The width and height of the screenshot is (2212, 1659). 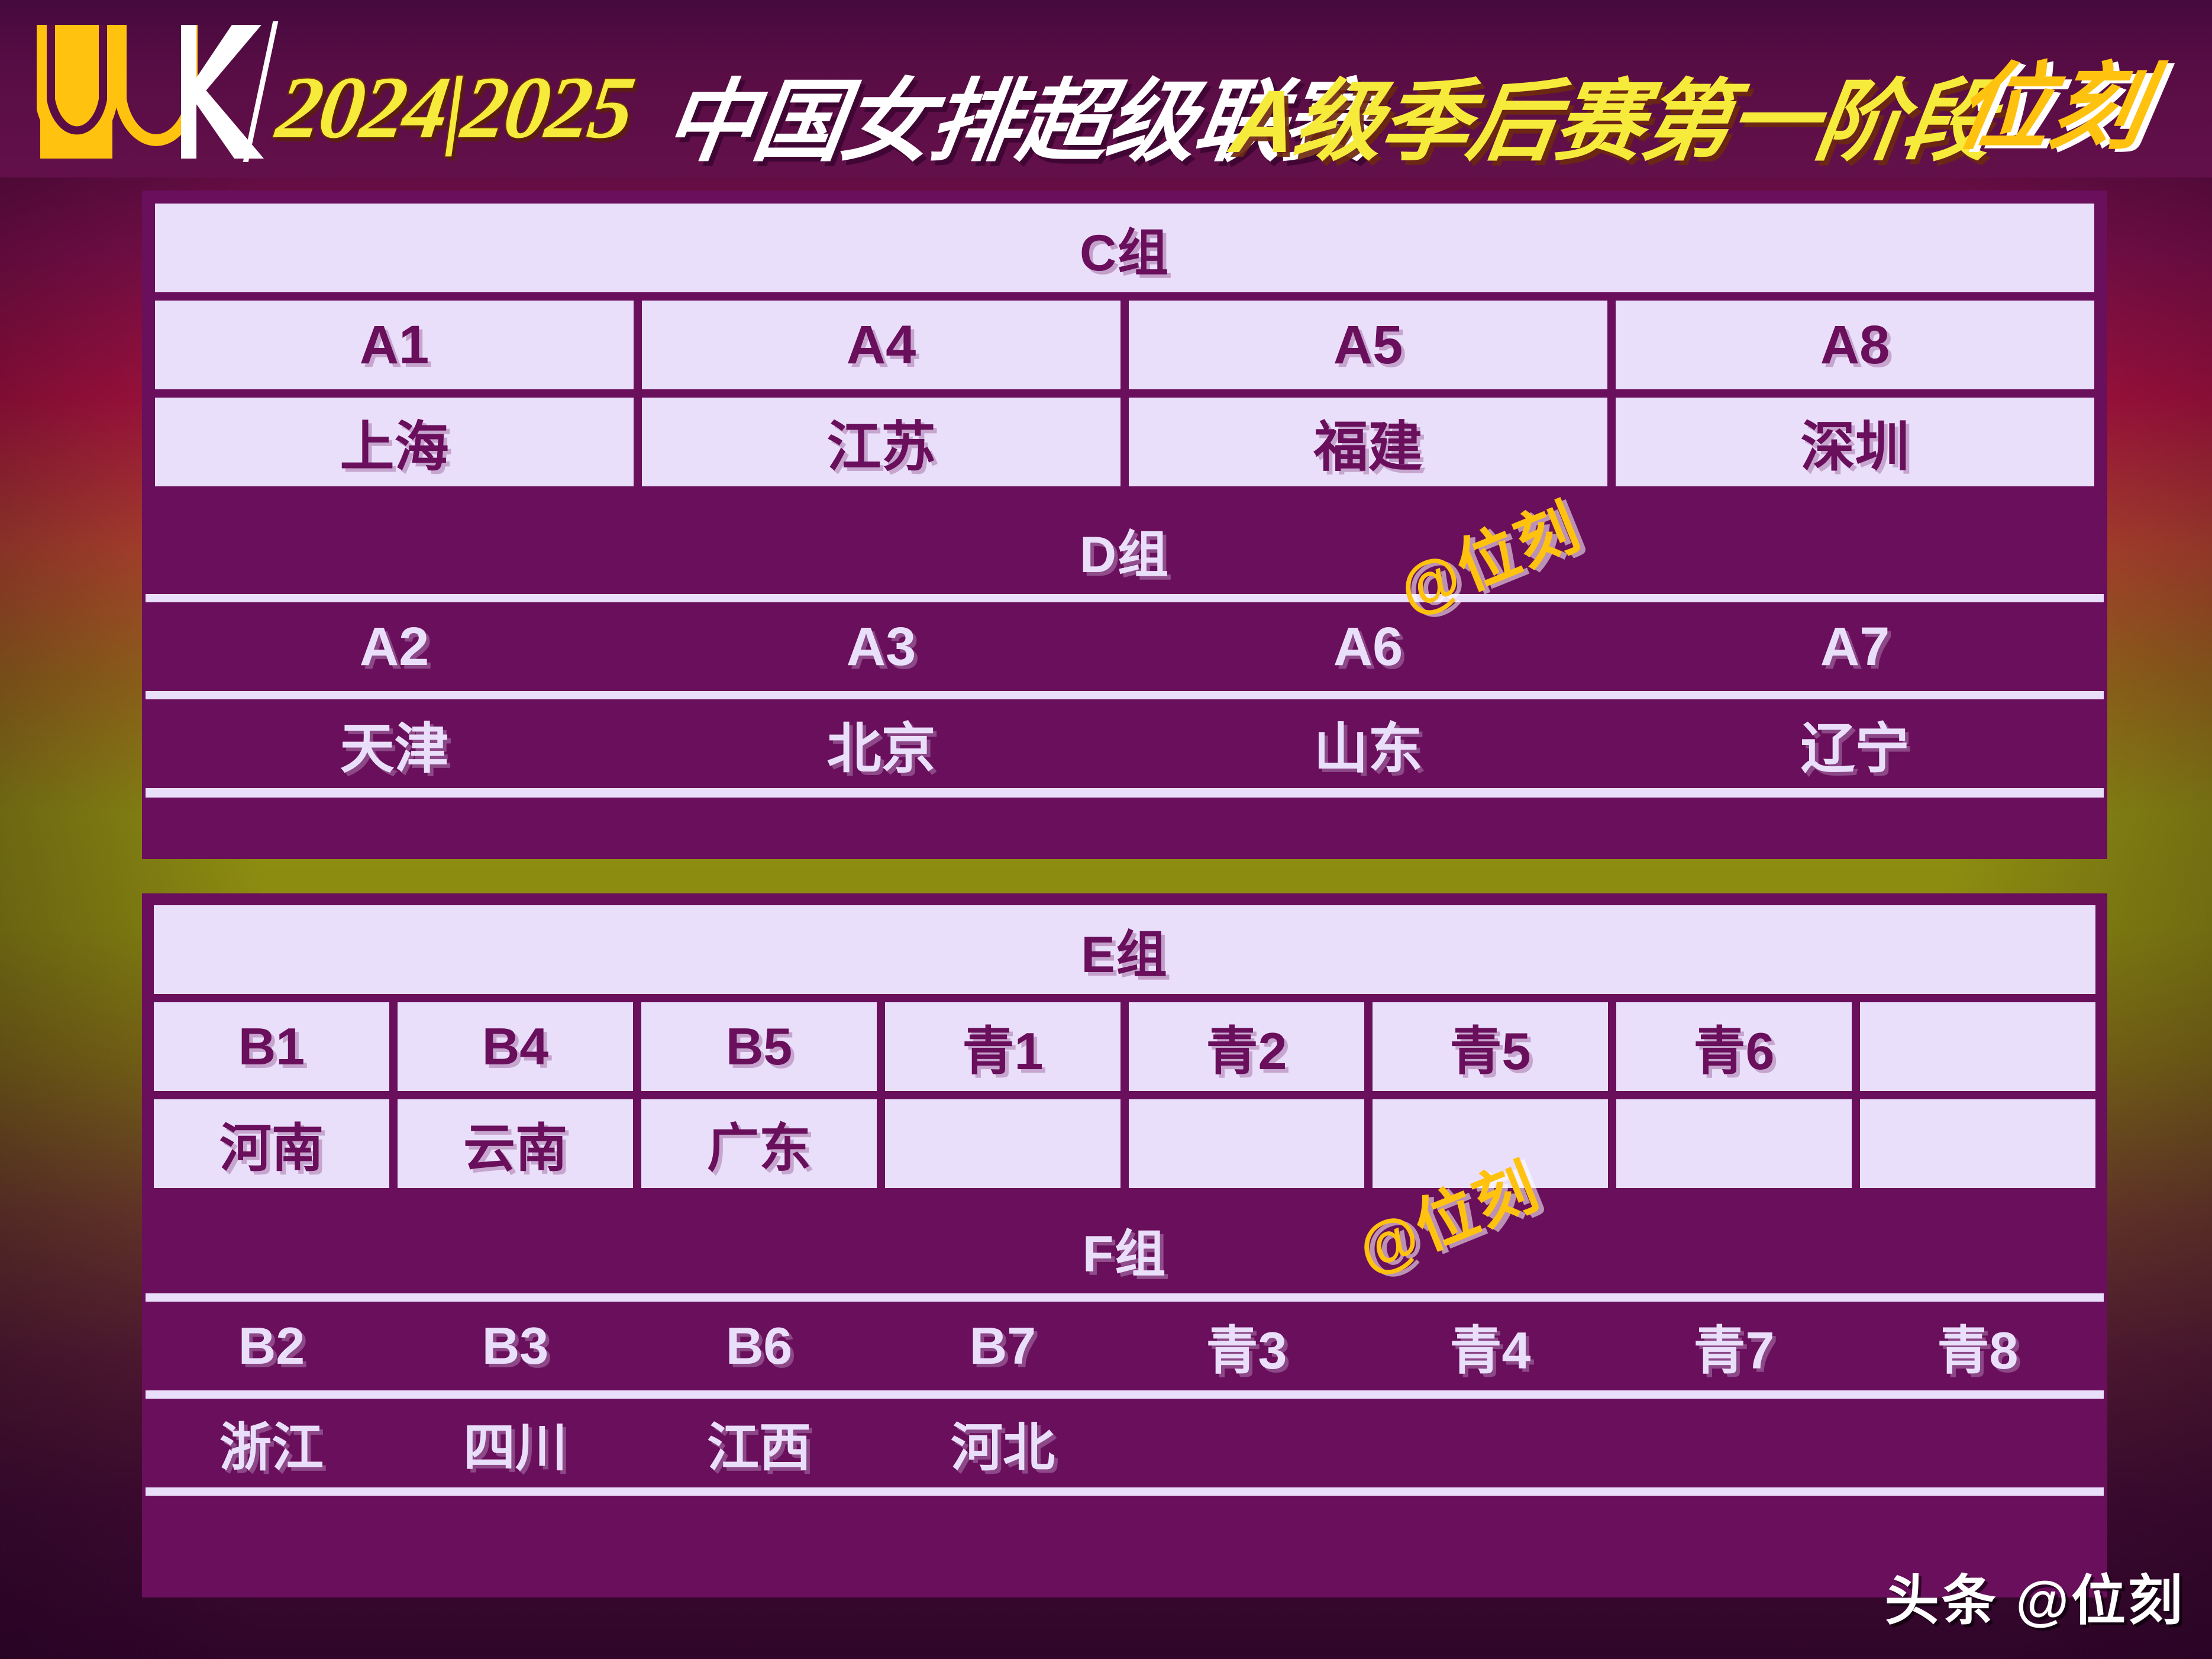 What do you see at coordinates (1368, 646) in the screenshot?
I see `seed-label: A6` at bounding box center [1368, 646].